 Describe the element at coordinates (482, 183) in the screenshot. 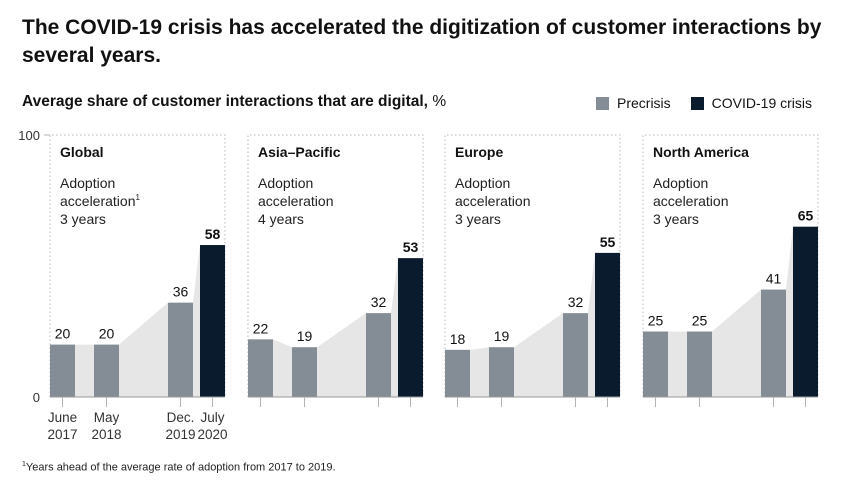

I see `panel-note-line1-europe: Adoption` at that location.